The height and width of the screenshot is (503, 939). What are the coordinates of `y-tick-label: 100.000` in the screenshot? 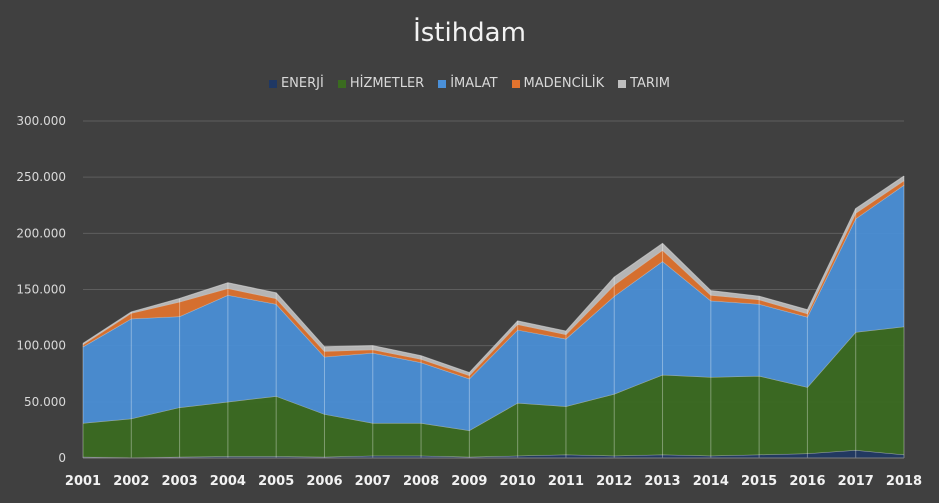 It's located at (41, 346).